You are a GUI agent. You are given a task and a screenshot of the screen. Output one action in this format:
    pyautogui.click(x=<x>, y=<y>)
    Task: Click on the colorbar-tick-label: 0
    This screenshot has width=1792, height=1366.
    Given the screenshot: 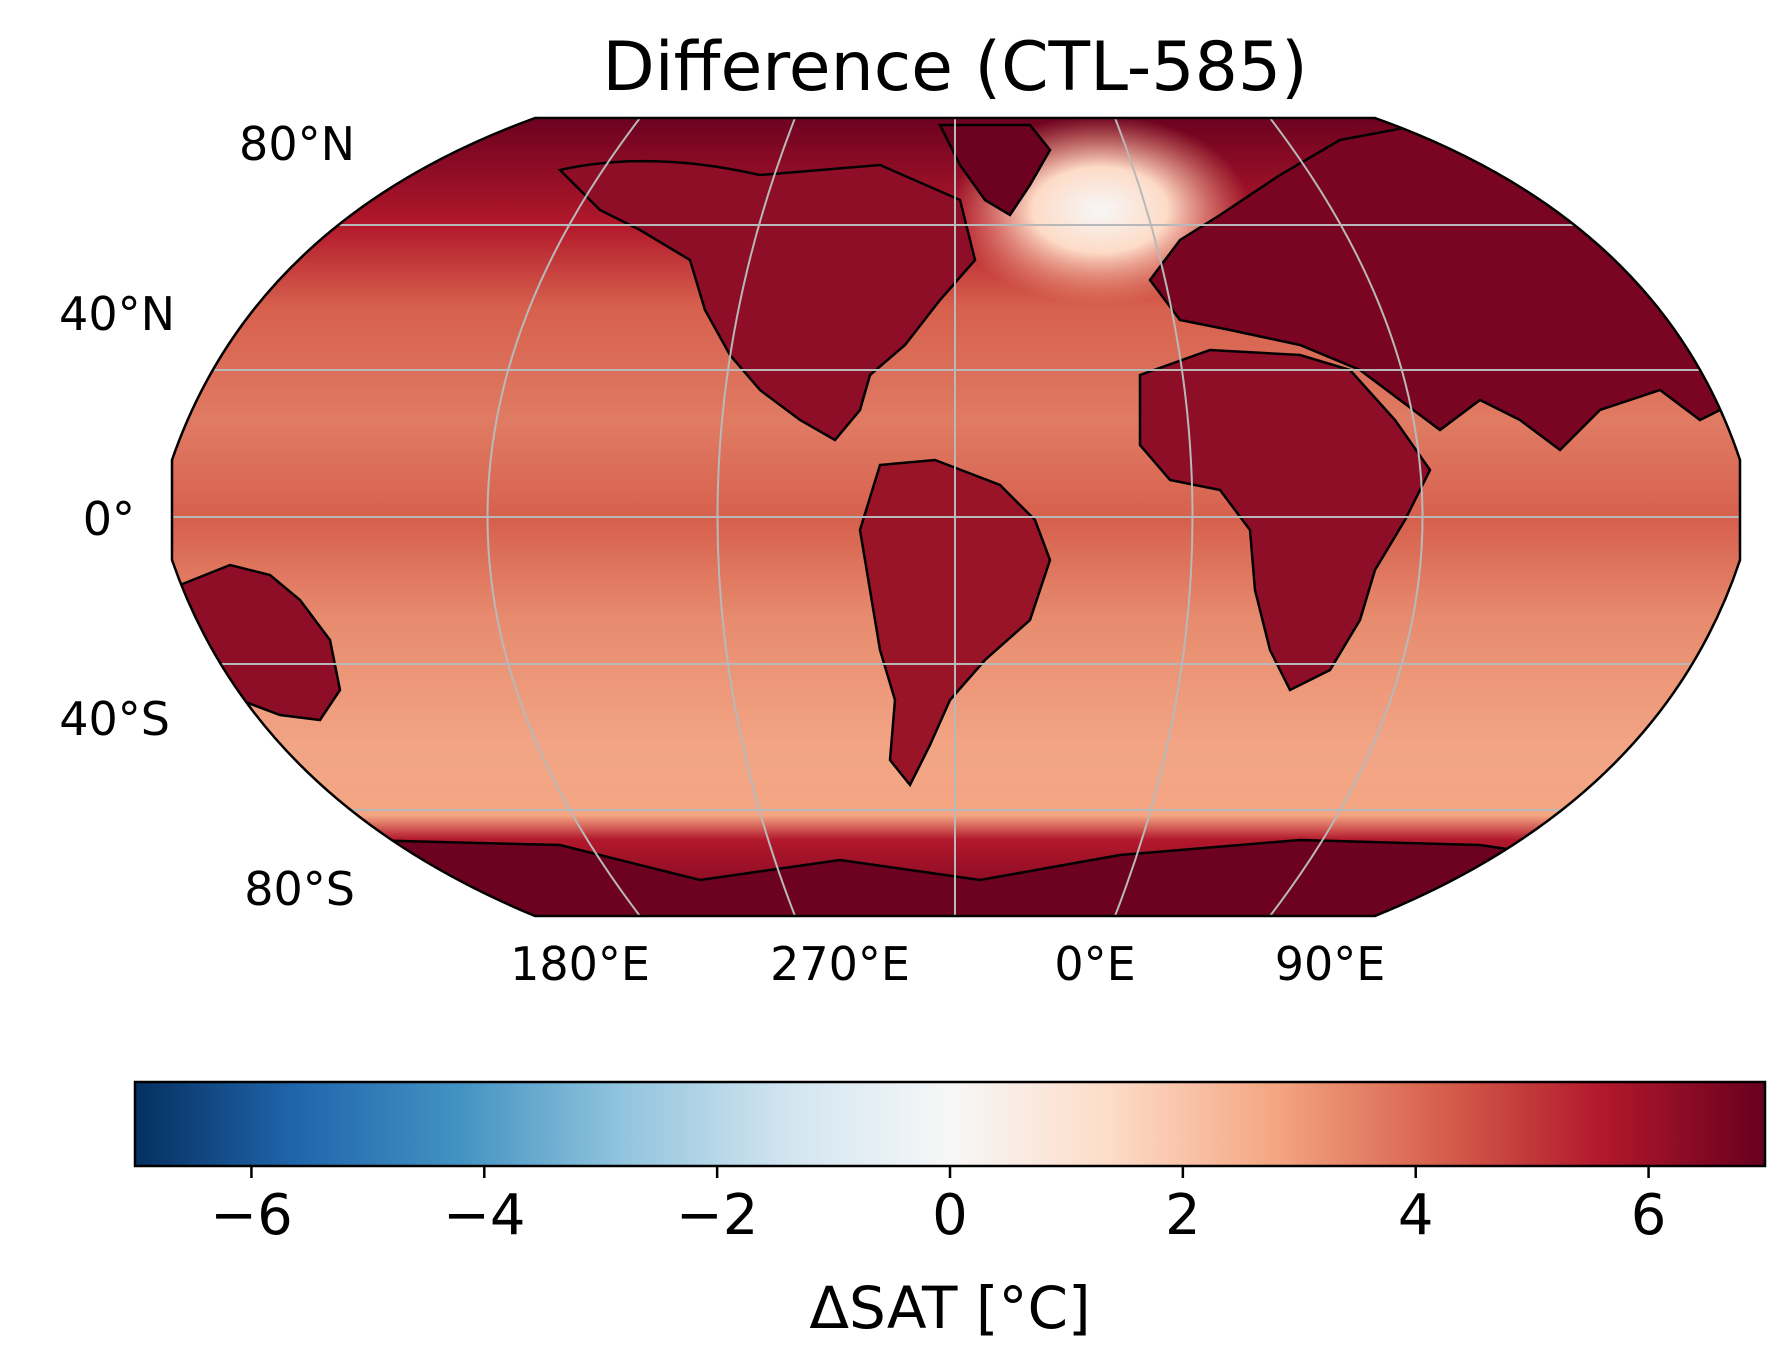 What is the action you would take?
    pyautogui.click(x=950, y=1215)
    